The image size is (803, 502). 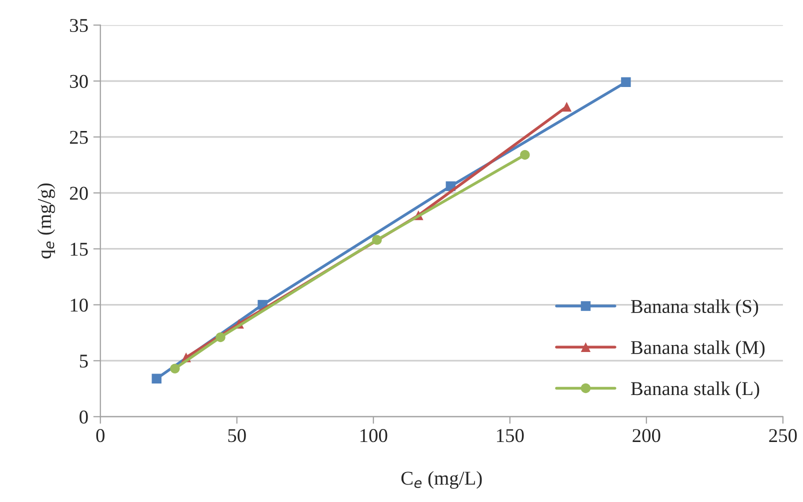 I want to click on x-tick-label: 50, so click(x=237, y=435).